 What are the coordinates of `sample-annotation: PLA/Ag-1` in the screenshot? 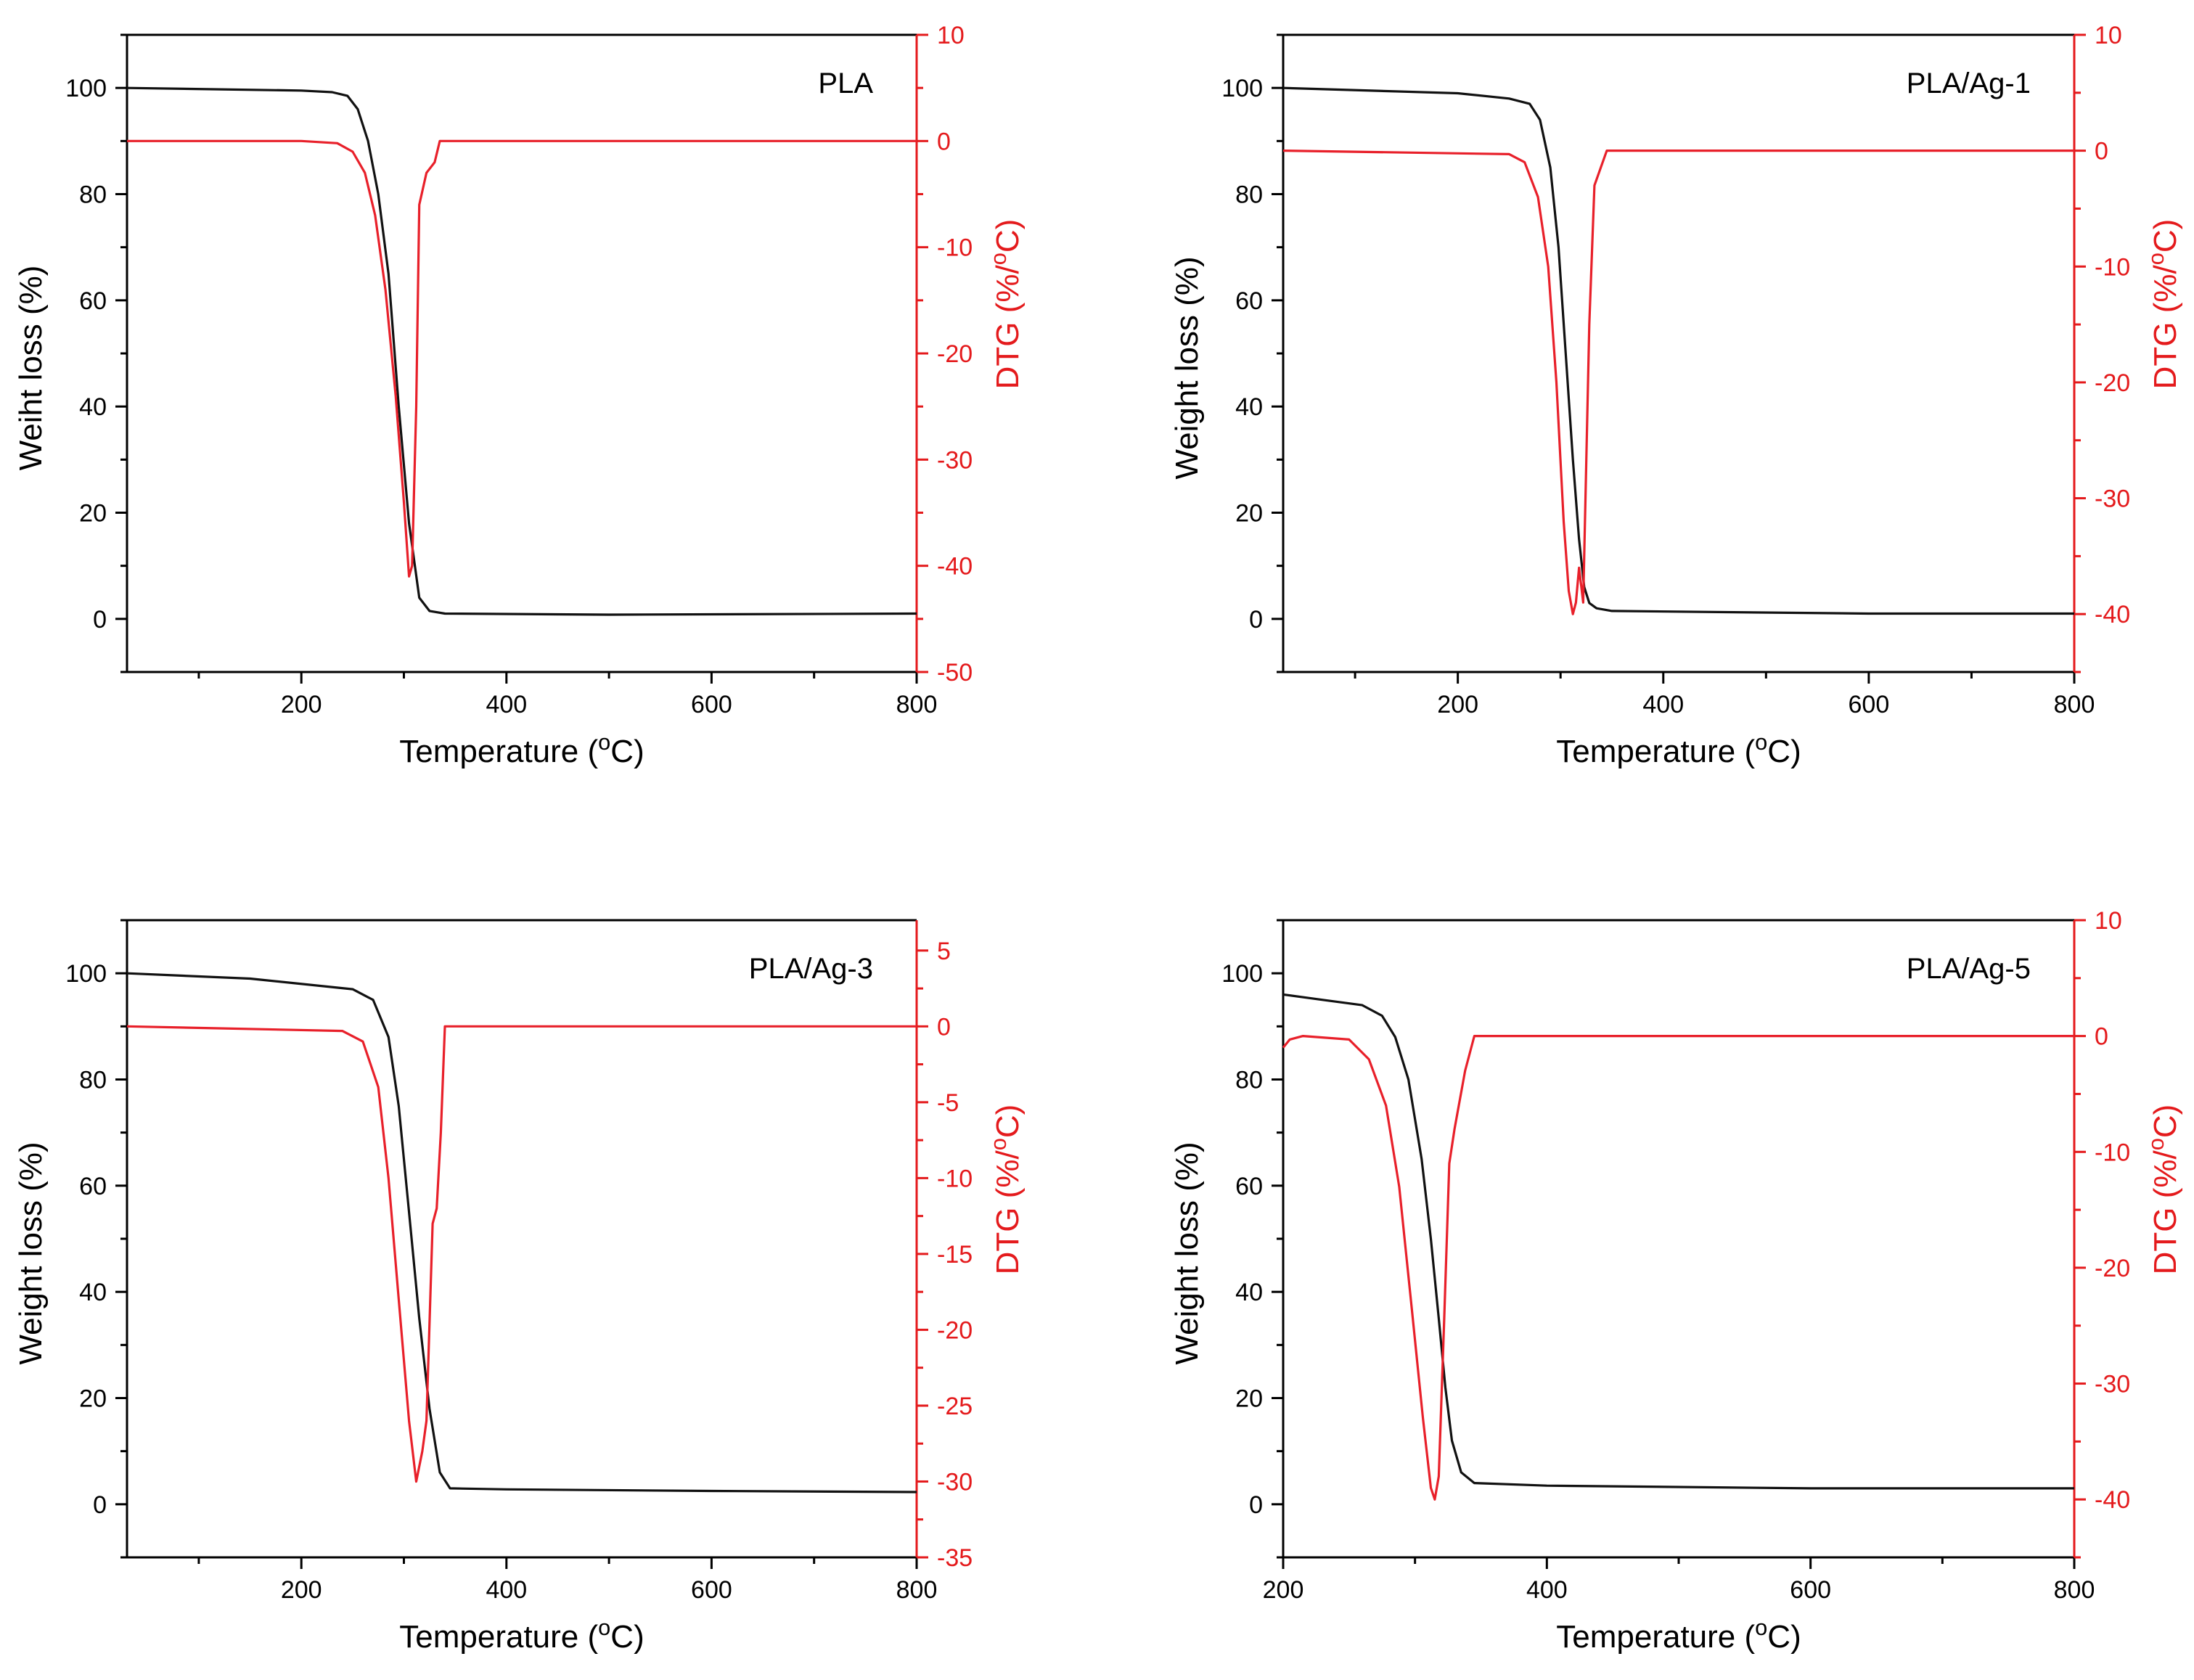 It's located at (1969, 83).